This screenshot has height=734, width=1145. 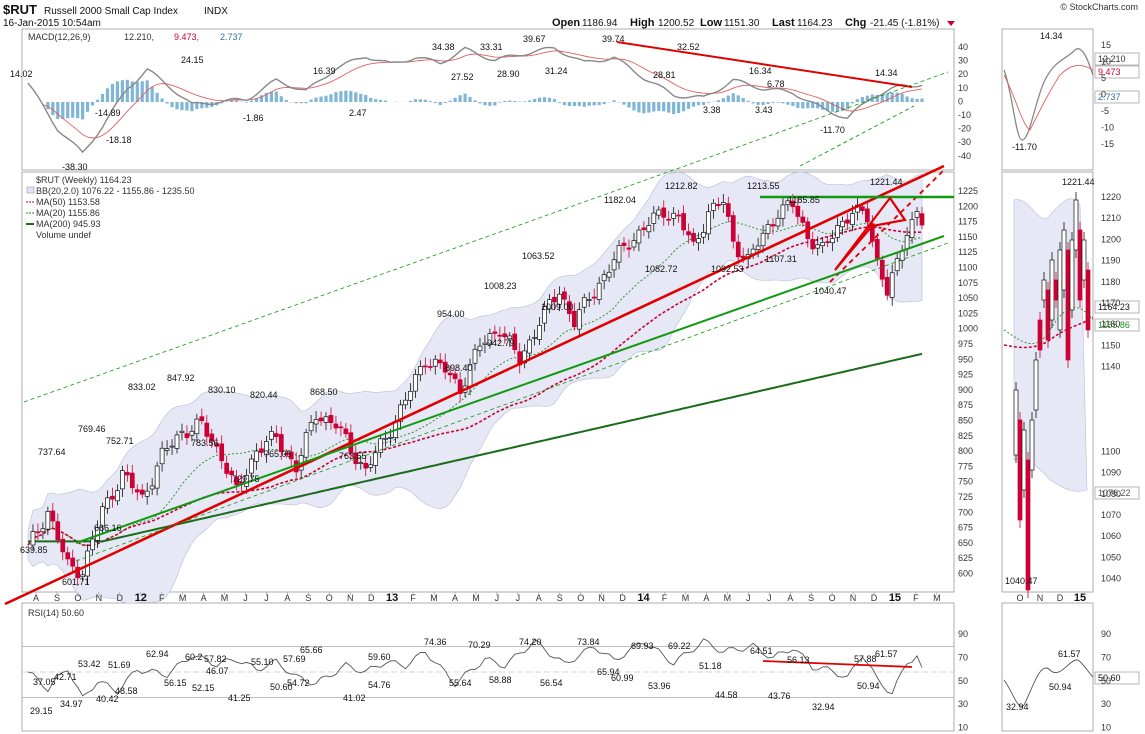 What do you see at coordinates (298, 683) in the screenshot?
I see `rsi-annotation: 54.72` at bounding box center [298, 683].